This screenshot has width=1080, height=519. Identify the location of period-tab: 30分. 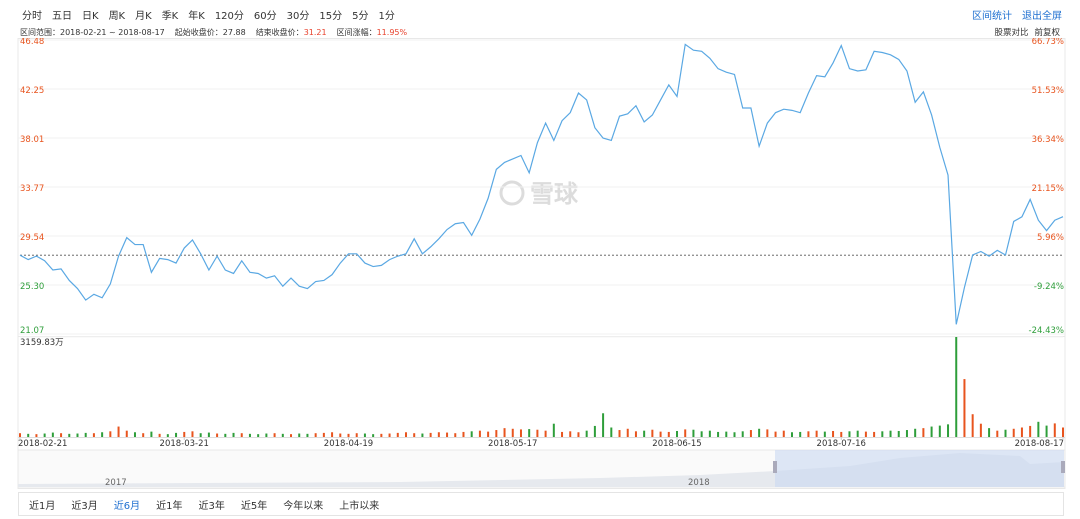
(298, 16).